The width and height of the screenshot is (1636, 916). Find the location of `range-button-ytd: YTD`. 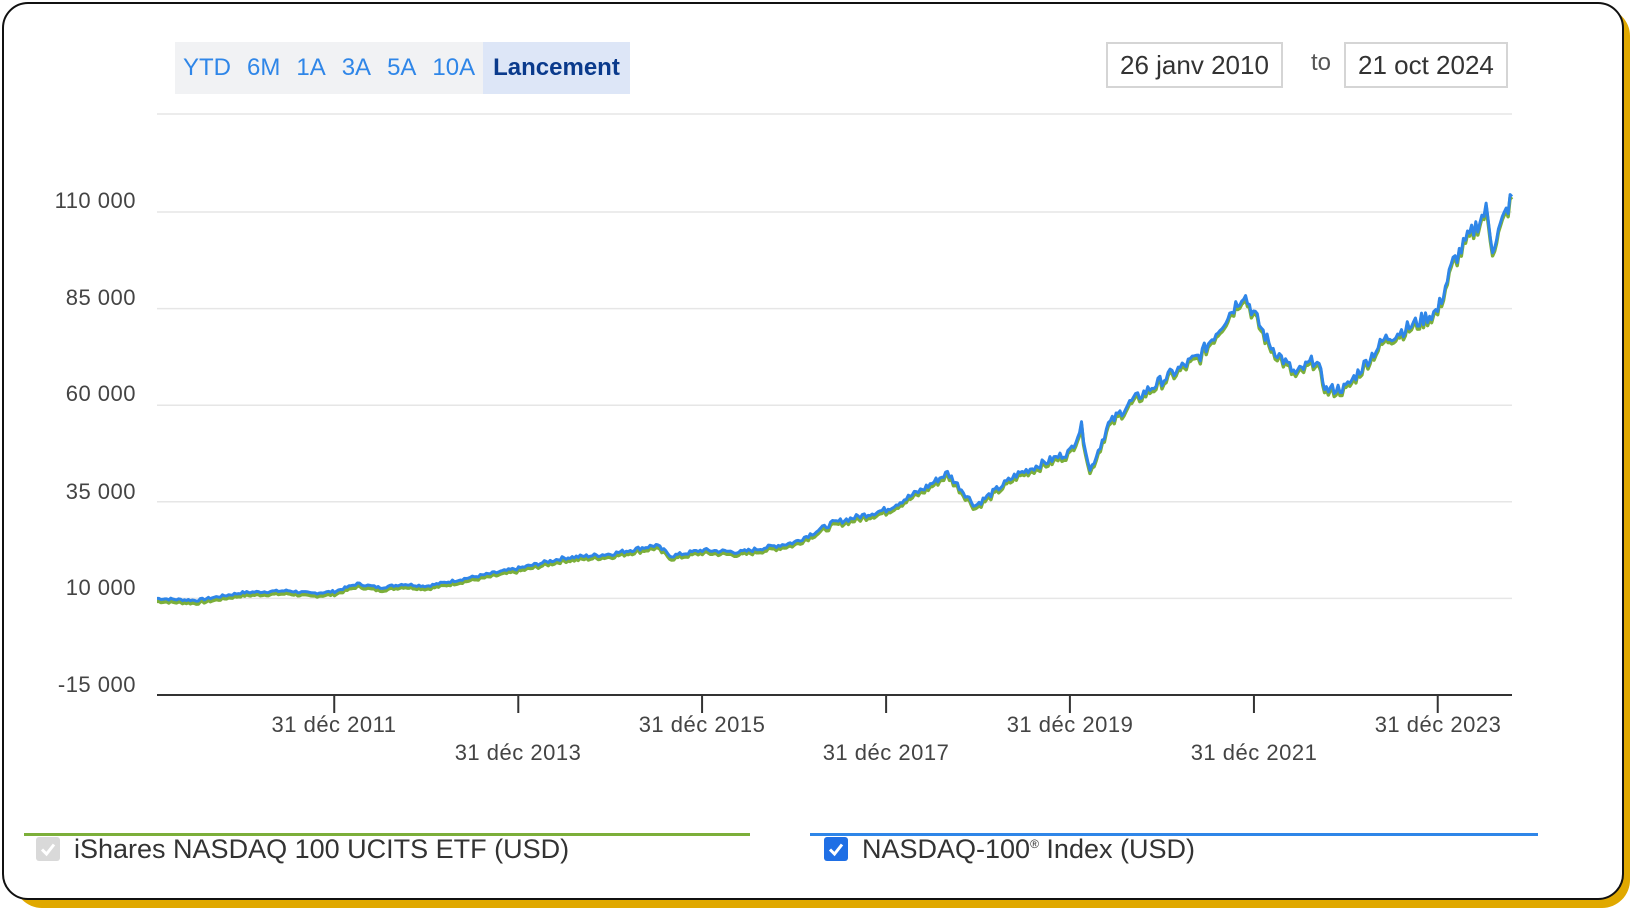

range-button-ytd: YTD is located at coordinates (207, 67).